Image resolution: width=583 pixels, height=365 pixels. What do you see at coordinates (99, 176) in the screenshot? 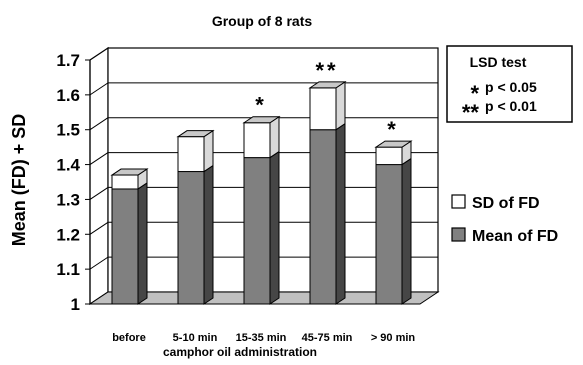
I see `left-wall` at bounding box center [99, 176].